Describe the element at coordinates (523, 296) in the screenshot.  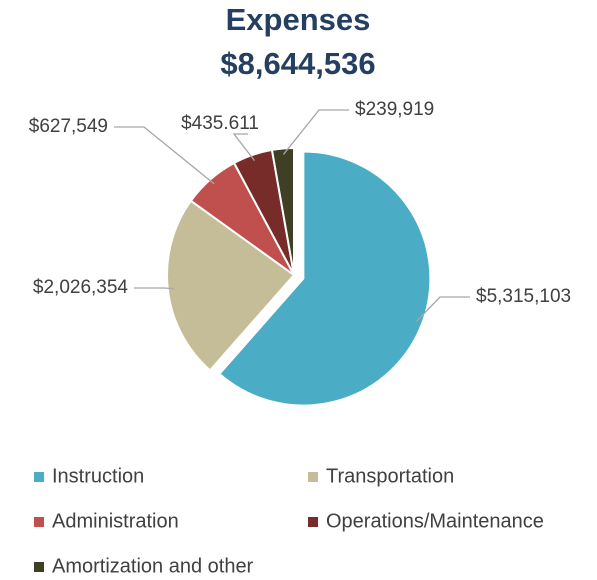
I see `data-label: $5,315,103` at that location.